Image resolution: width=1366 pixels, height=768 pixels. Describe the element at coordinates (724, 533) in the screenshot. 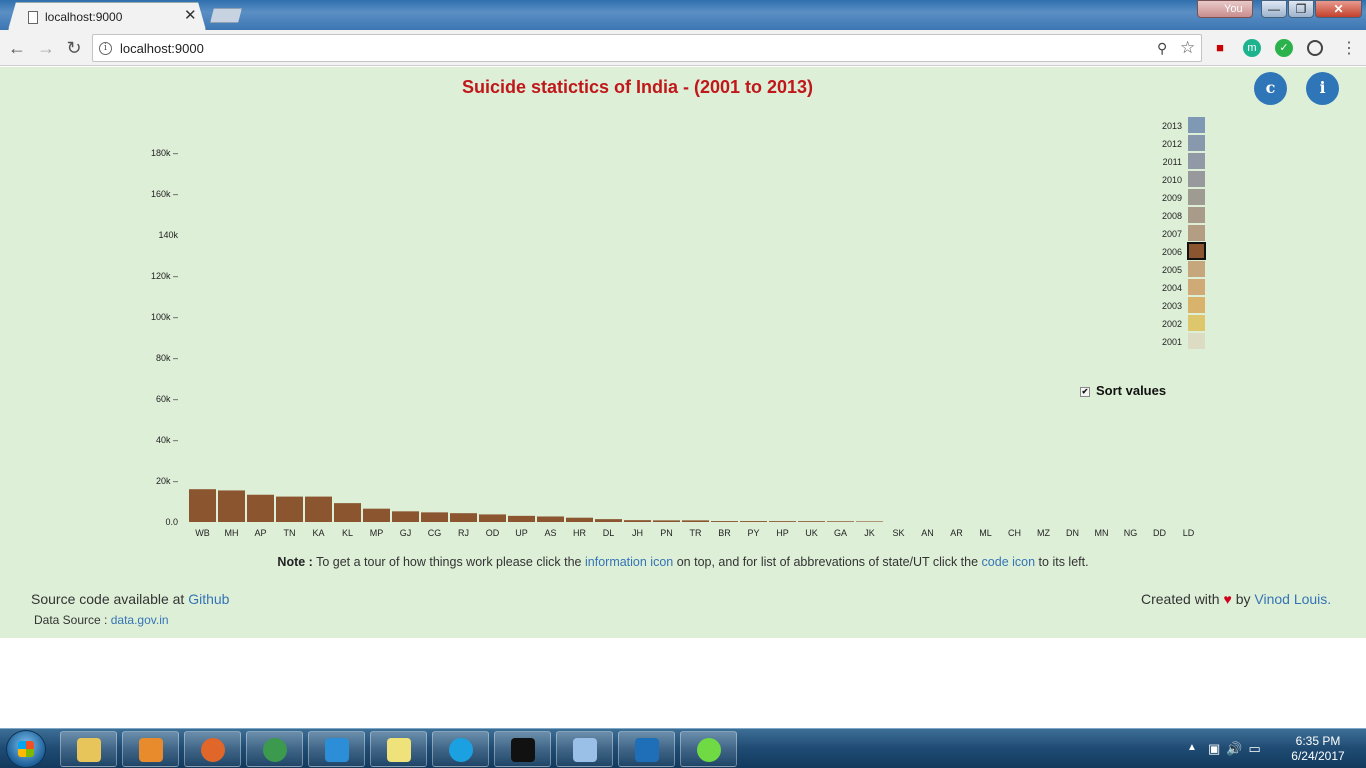

I see `x-tick-label: BR` at that location.